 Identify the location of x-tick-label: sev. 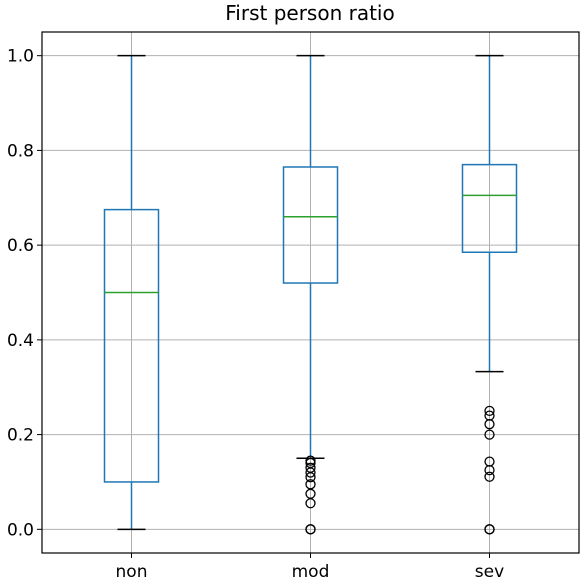
(489, 572).